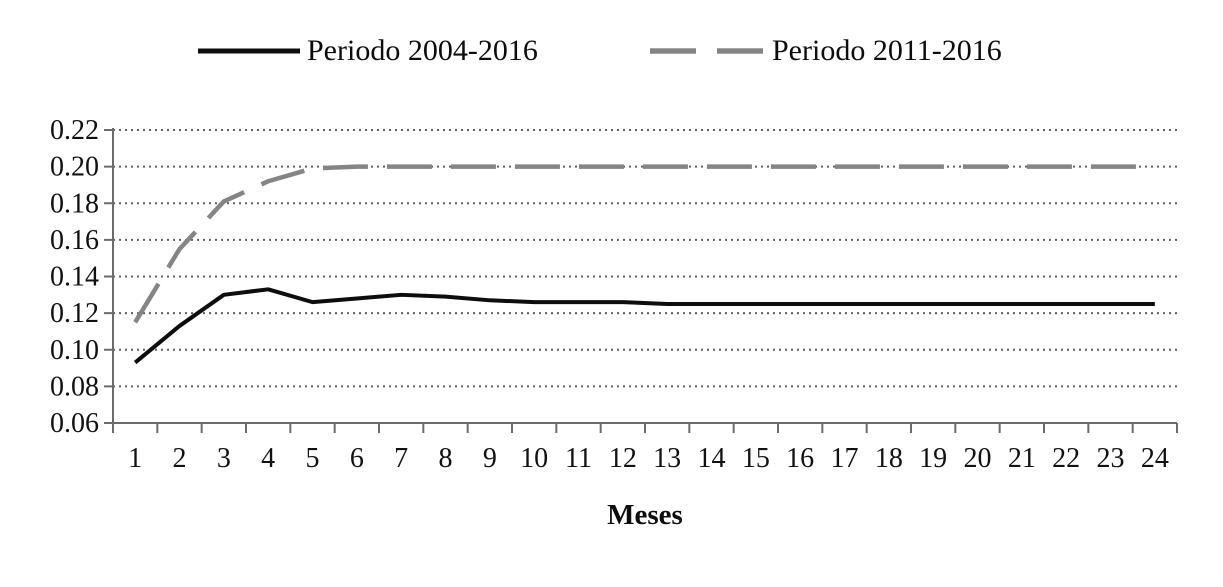 Image resolution: width=1223 pixels, height=587 pixels. Describe the element at coordinates (268, 458) in the screenshot. I see `x-tick-label: 4` at that location.